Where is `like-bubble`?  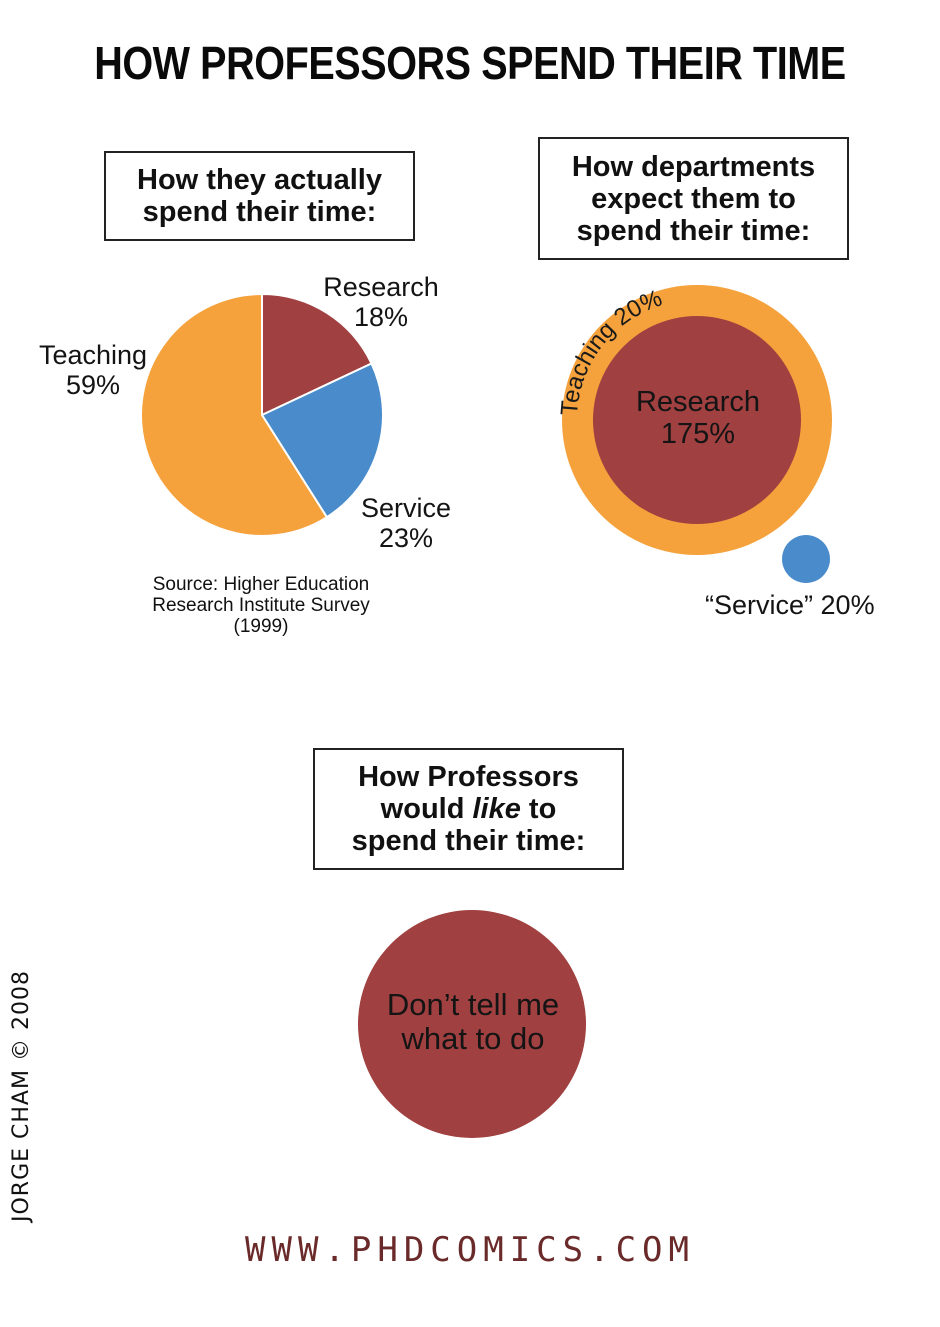 like-bubble is located at coordinates (472, 1024).